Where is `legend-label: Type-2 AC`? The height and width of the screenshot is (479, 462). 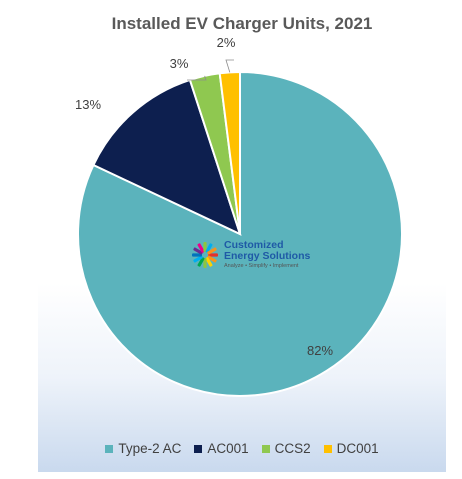
legend-label: Type-2 AC is located at coordinates (150, 448).